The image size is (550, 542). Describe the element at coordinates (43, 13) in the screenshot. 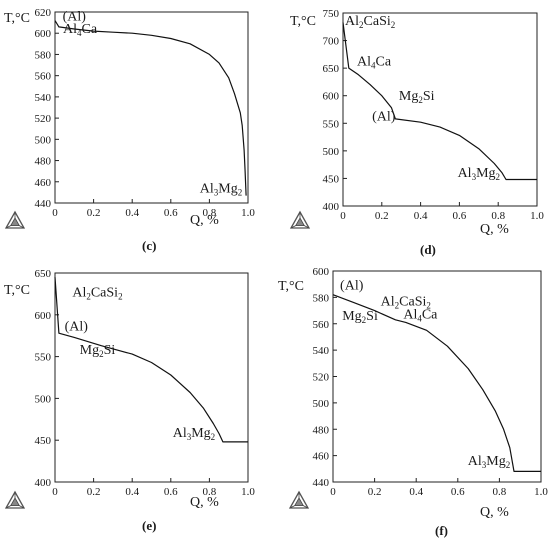

I see `y-tick-label: 620` at that location.